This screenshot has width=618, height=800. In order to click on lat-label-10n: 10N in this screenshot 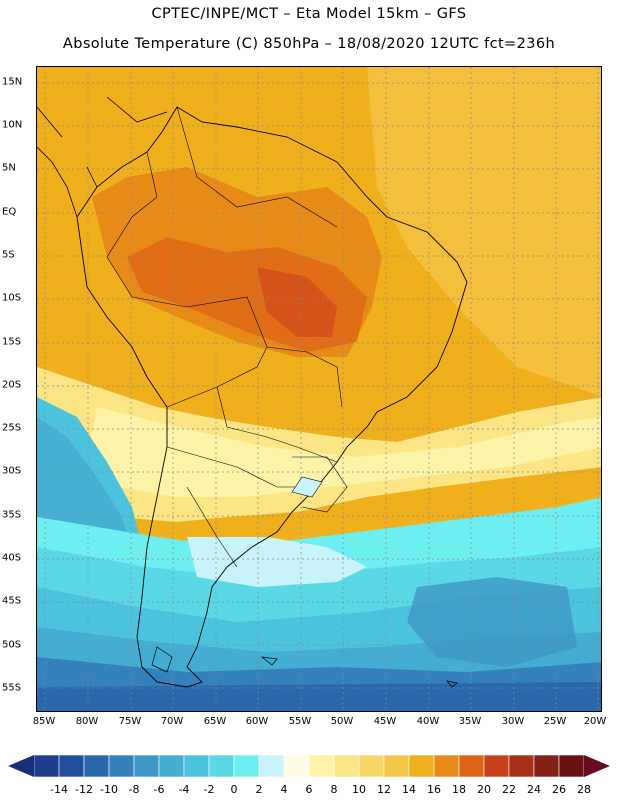, I will do `click(12, 125)`.